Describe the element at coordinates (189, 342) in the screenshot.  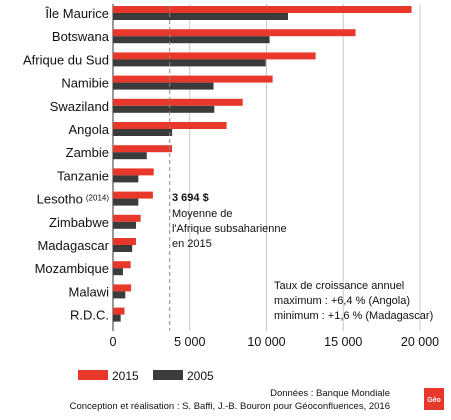
I see `x-tick-label-5000: 5 000` at that location.